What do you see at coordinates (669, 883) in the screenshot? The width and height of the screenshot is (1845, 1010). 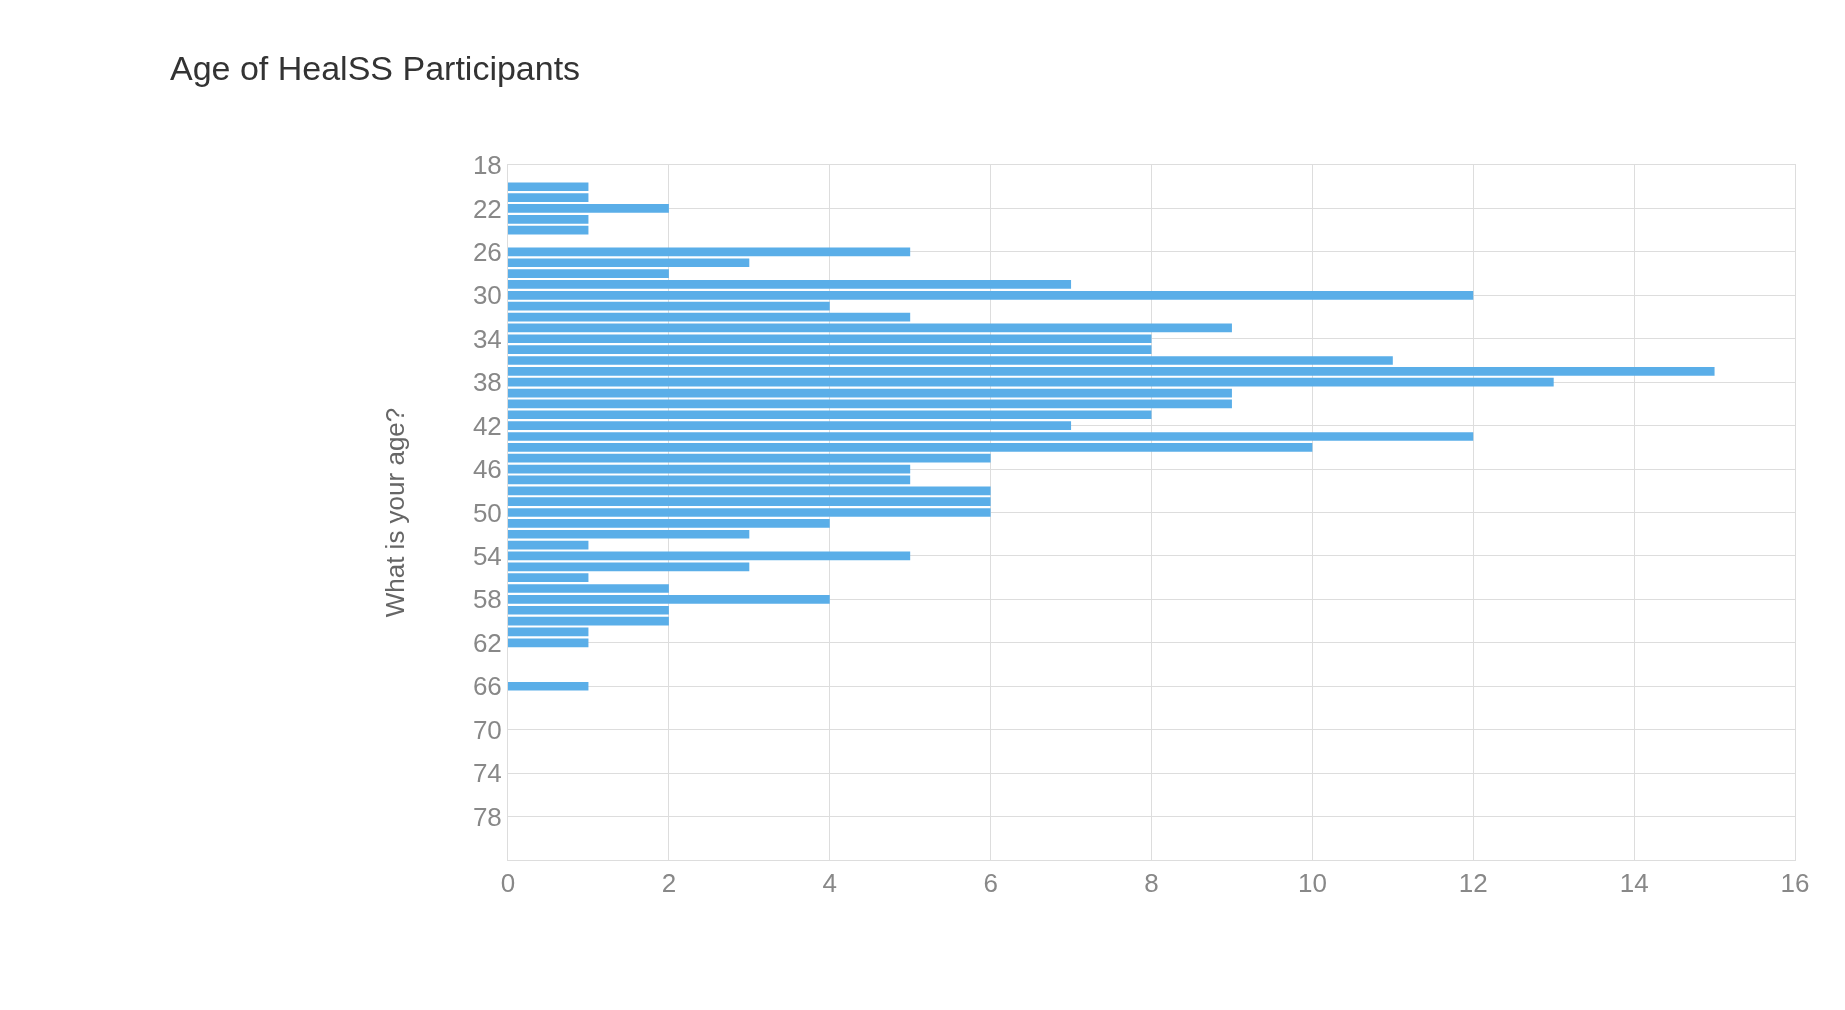 I see `x-tick-label: 2` at bounding box center [669, 883].